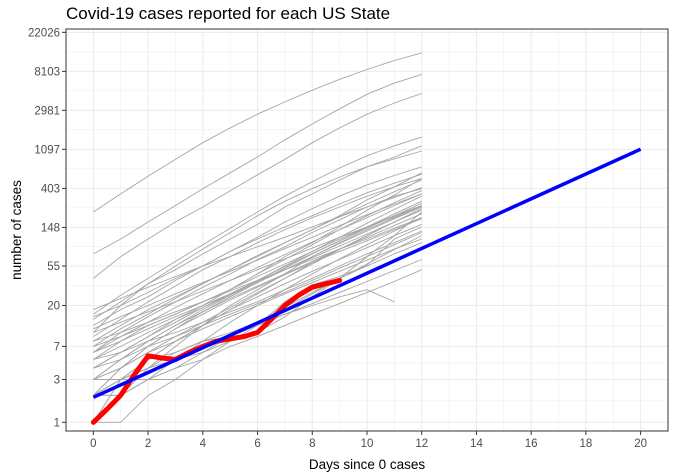 The width and height of the screenshot is (678, 476). What do you see at coordinates (44, 33) in the screenshot?
I see `y-tick-label: 22026` at bounding box center [44, 33].